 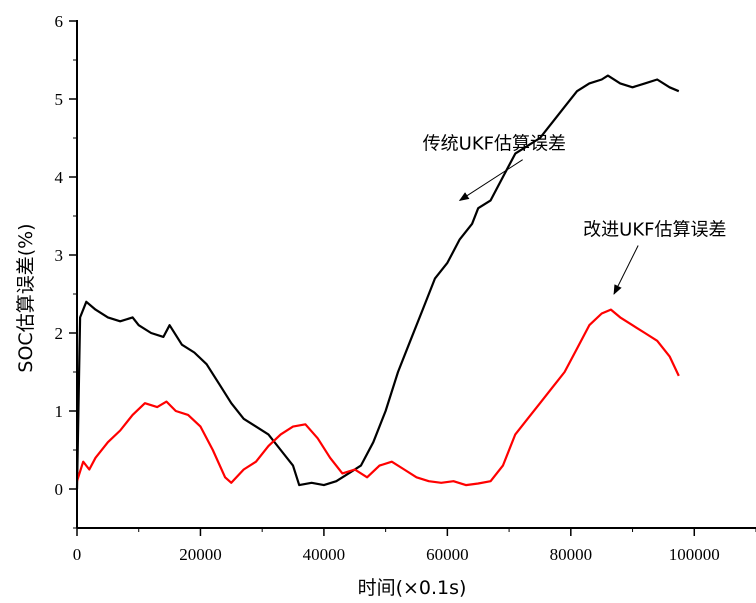 What do you see at coordinates (59, 177) in the screenshot?
I see `y-tick-label: 4` at bounding box center [59, 177].